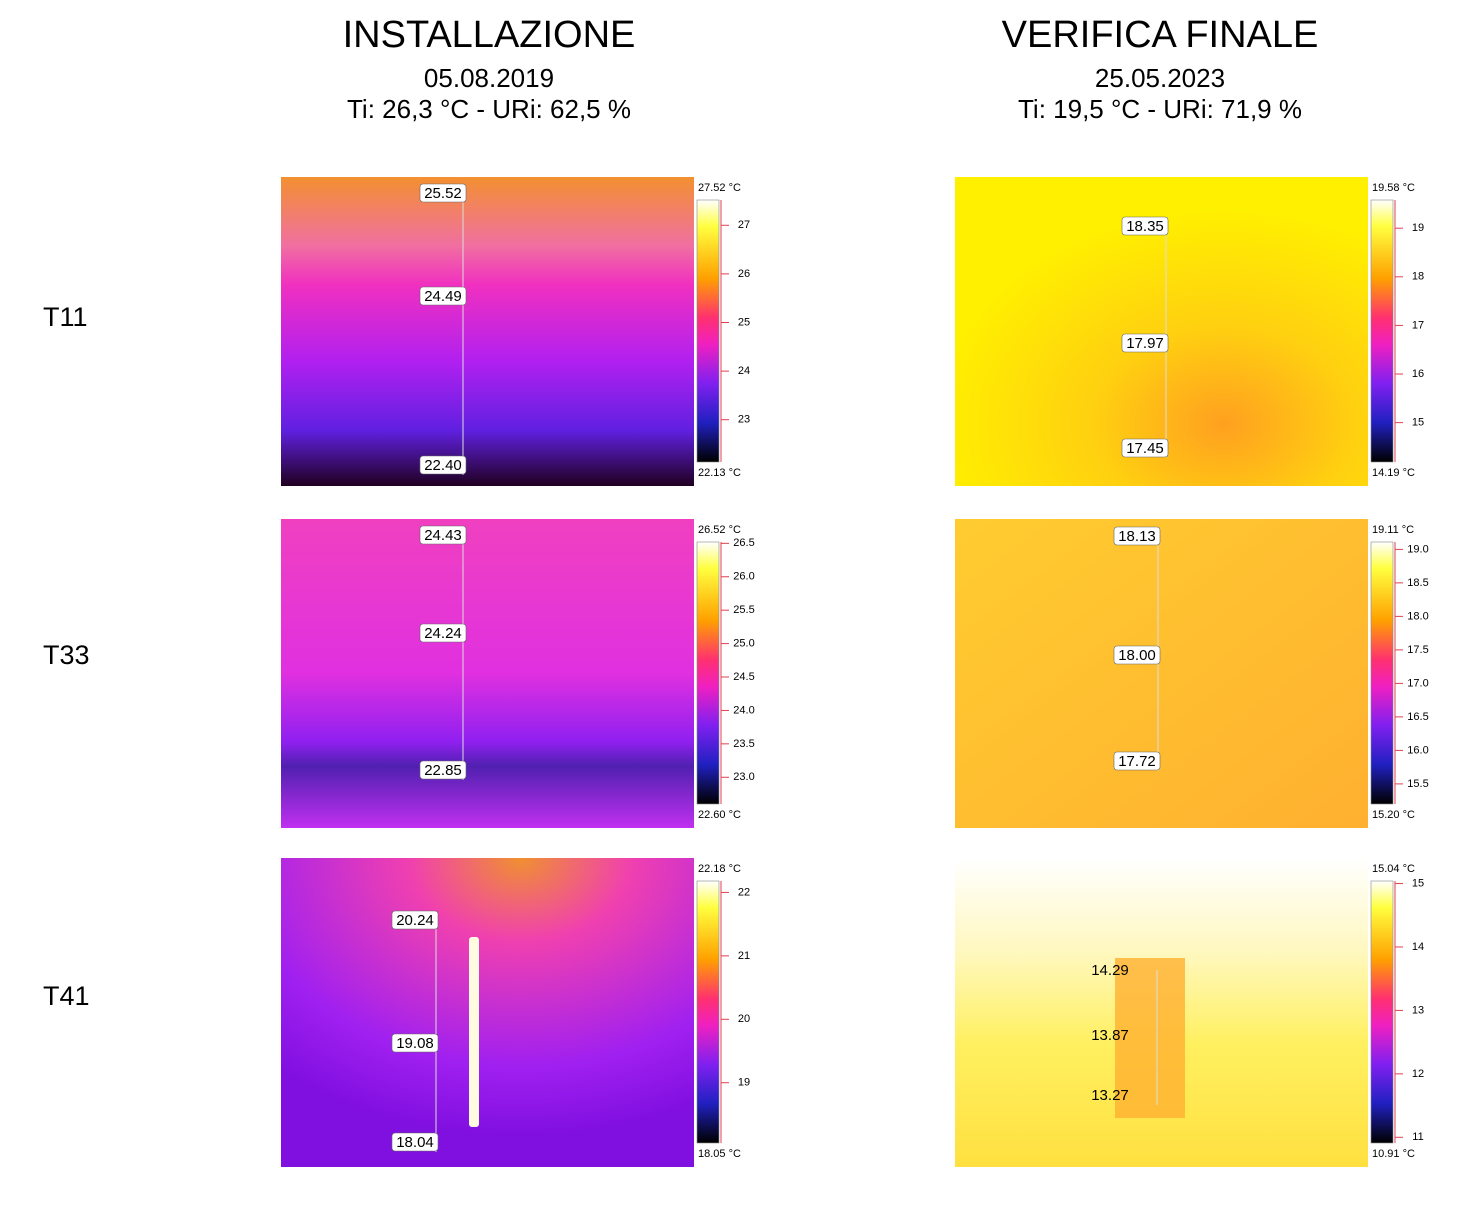  Describe the element at coordinates (1160, 78) in the screenshot. I see `column-date: 25.05.2023` at that location.